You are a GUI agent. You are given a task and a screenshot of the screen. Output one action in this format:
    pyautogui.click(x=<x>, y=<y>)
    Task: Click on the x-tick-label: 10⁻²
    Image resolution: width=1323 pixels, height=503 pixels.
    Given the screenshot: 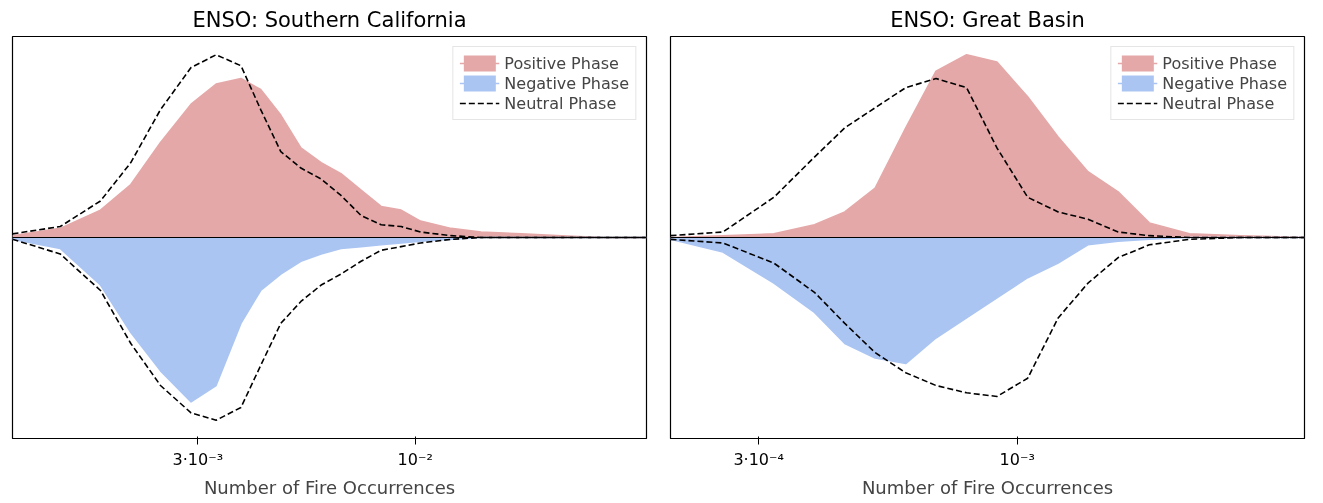 What is the action you would take?
    pyautogui.click(x=415, y=459)
    